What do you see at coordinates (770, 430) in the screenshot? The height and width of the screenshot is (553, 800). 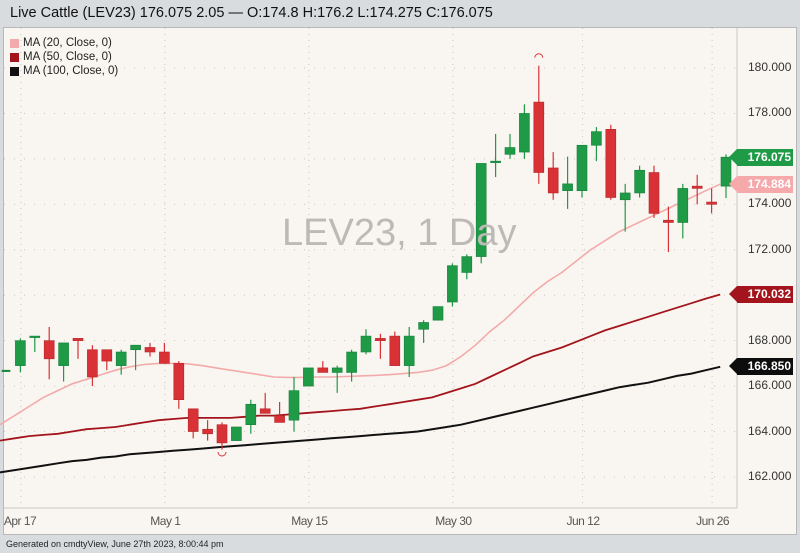 I see `price-tick-label: 164.000` at bounding box center [770, 430].